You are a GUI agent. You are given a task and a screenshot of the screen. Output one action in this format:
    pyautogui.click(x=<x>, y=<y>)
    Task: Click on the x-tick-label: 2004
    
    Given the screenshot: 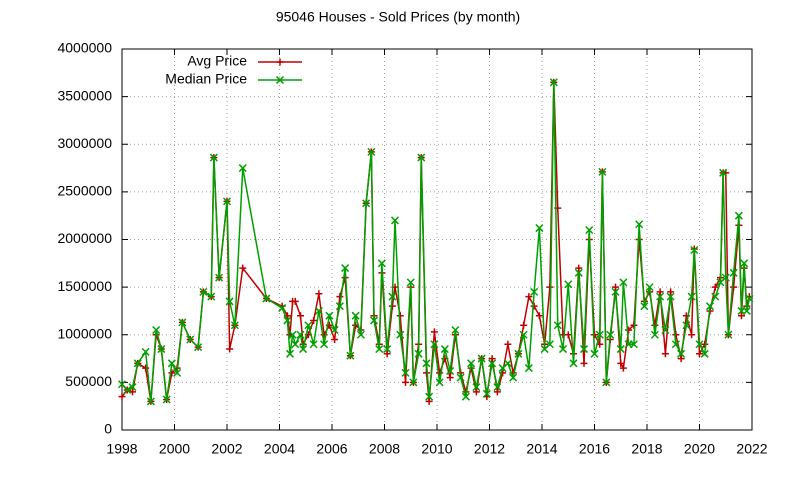 What is the action you would take?
    pyautogui.click(x=279, y=449)
    